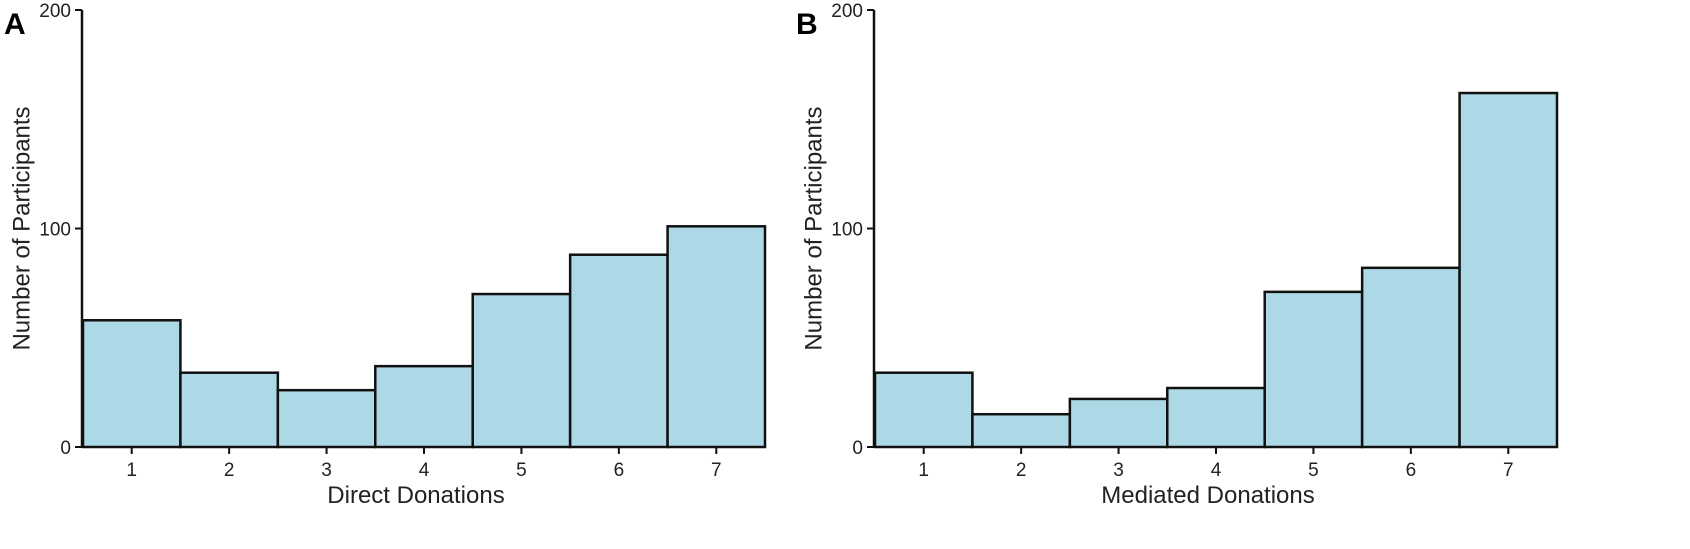 This screenshot has height=549, width=1690. What do you see at coordinates (415, 495) in the screenshot?
I see `x-axis-title: Direct Donations` at bounding box center [415, 495].